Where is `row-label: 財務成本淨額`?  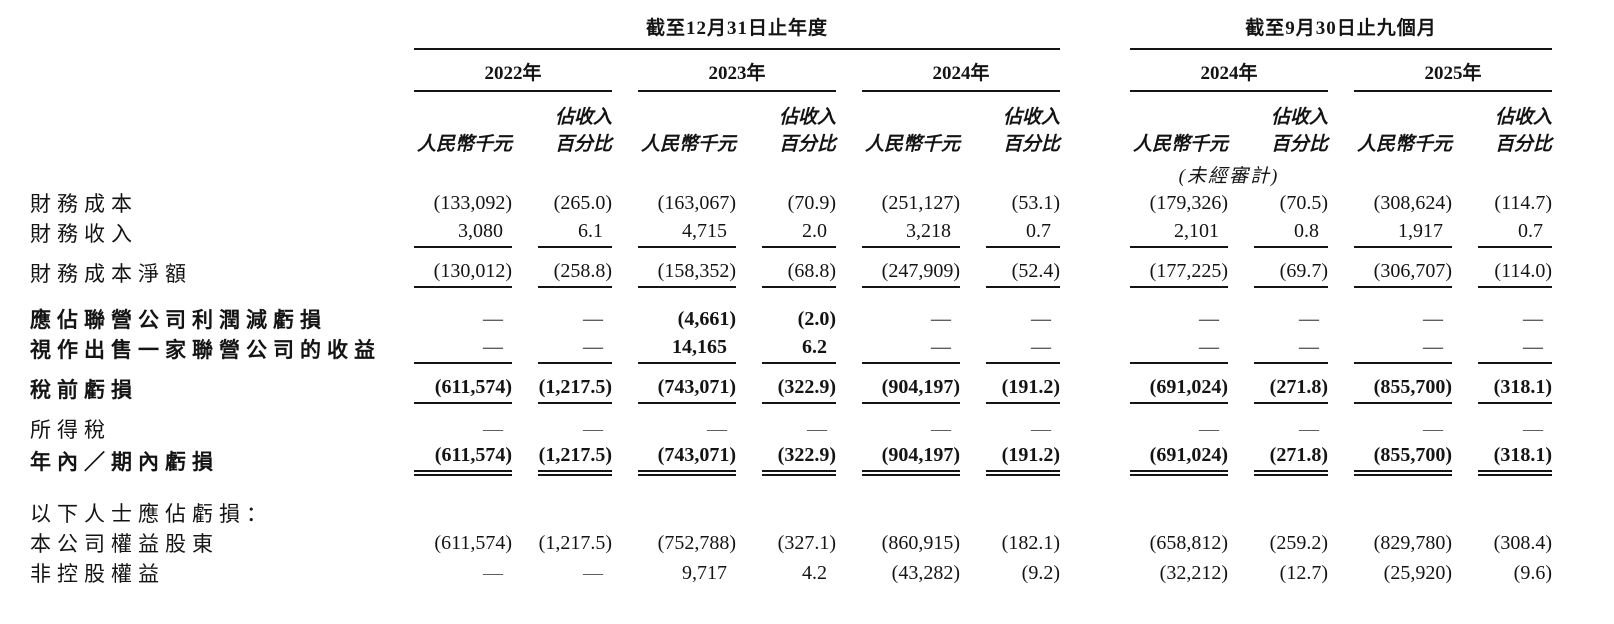 row-label: 財務成本淨額 is located at coordinates (111, 274).